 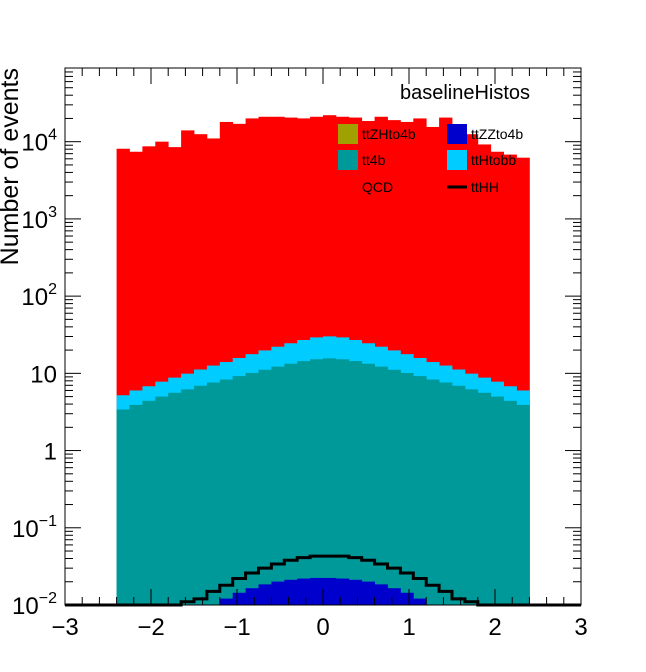 I want to click on legend-item-ttZHto4b: ttZHto4b, so click(x=377, y=134).